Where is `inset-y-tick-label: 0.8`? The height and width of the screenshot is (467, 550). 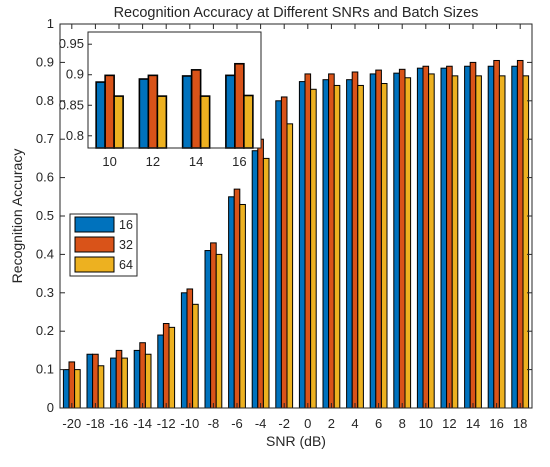 inset-y-tick-label: 0.8 is located at coordinates (75, 135).